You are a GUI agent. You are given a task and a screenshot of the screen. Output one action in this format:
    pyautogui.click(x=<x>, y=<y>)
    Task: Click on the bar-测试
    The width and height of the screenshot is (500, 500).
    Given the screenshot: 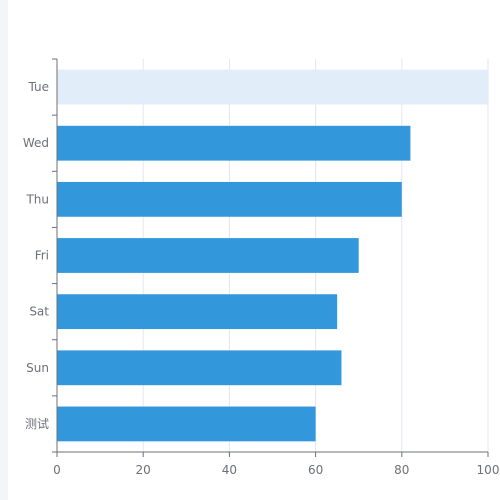 What is the action you would take?
    pyautogui.click(x=186, y=424)
    